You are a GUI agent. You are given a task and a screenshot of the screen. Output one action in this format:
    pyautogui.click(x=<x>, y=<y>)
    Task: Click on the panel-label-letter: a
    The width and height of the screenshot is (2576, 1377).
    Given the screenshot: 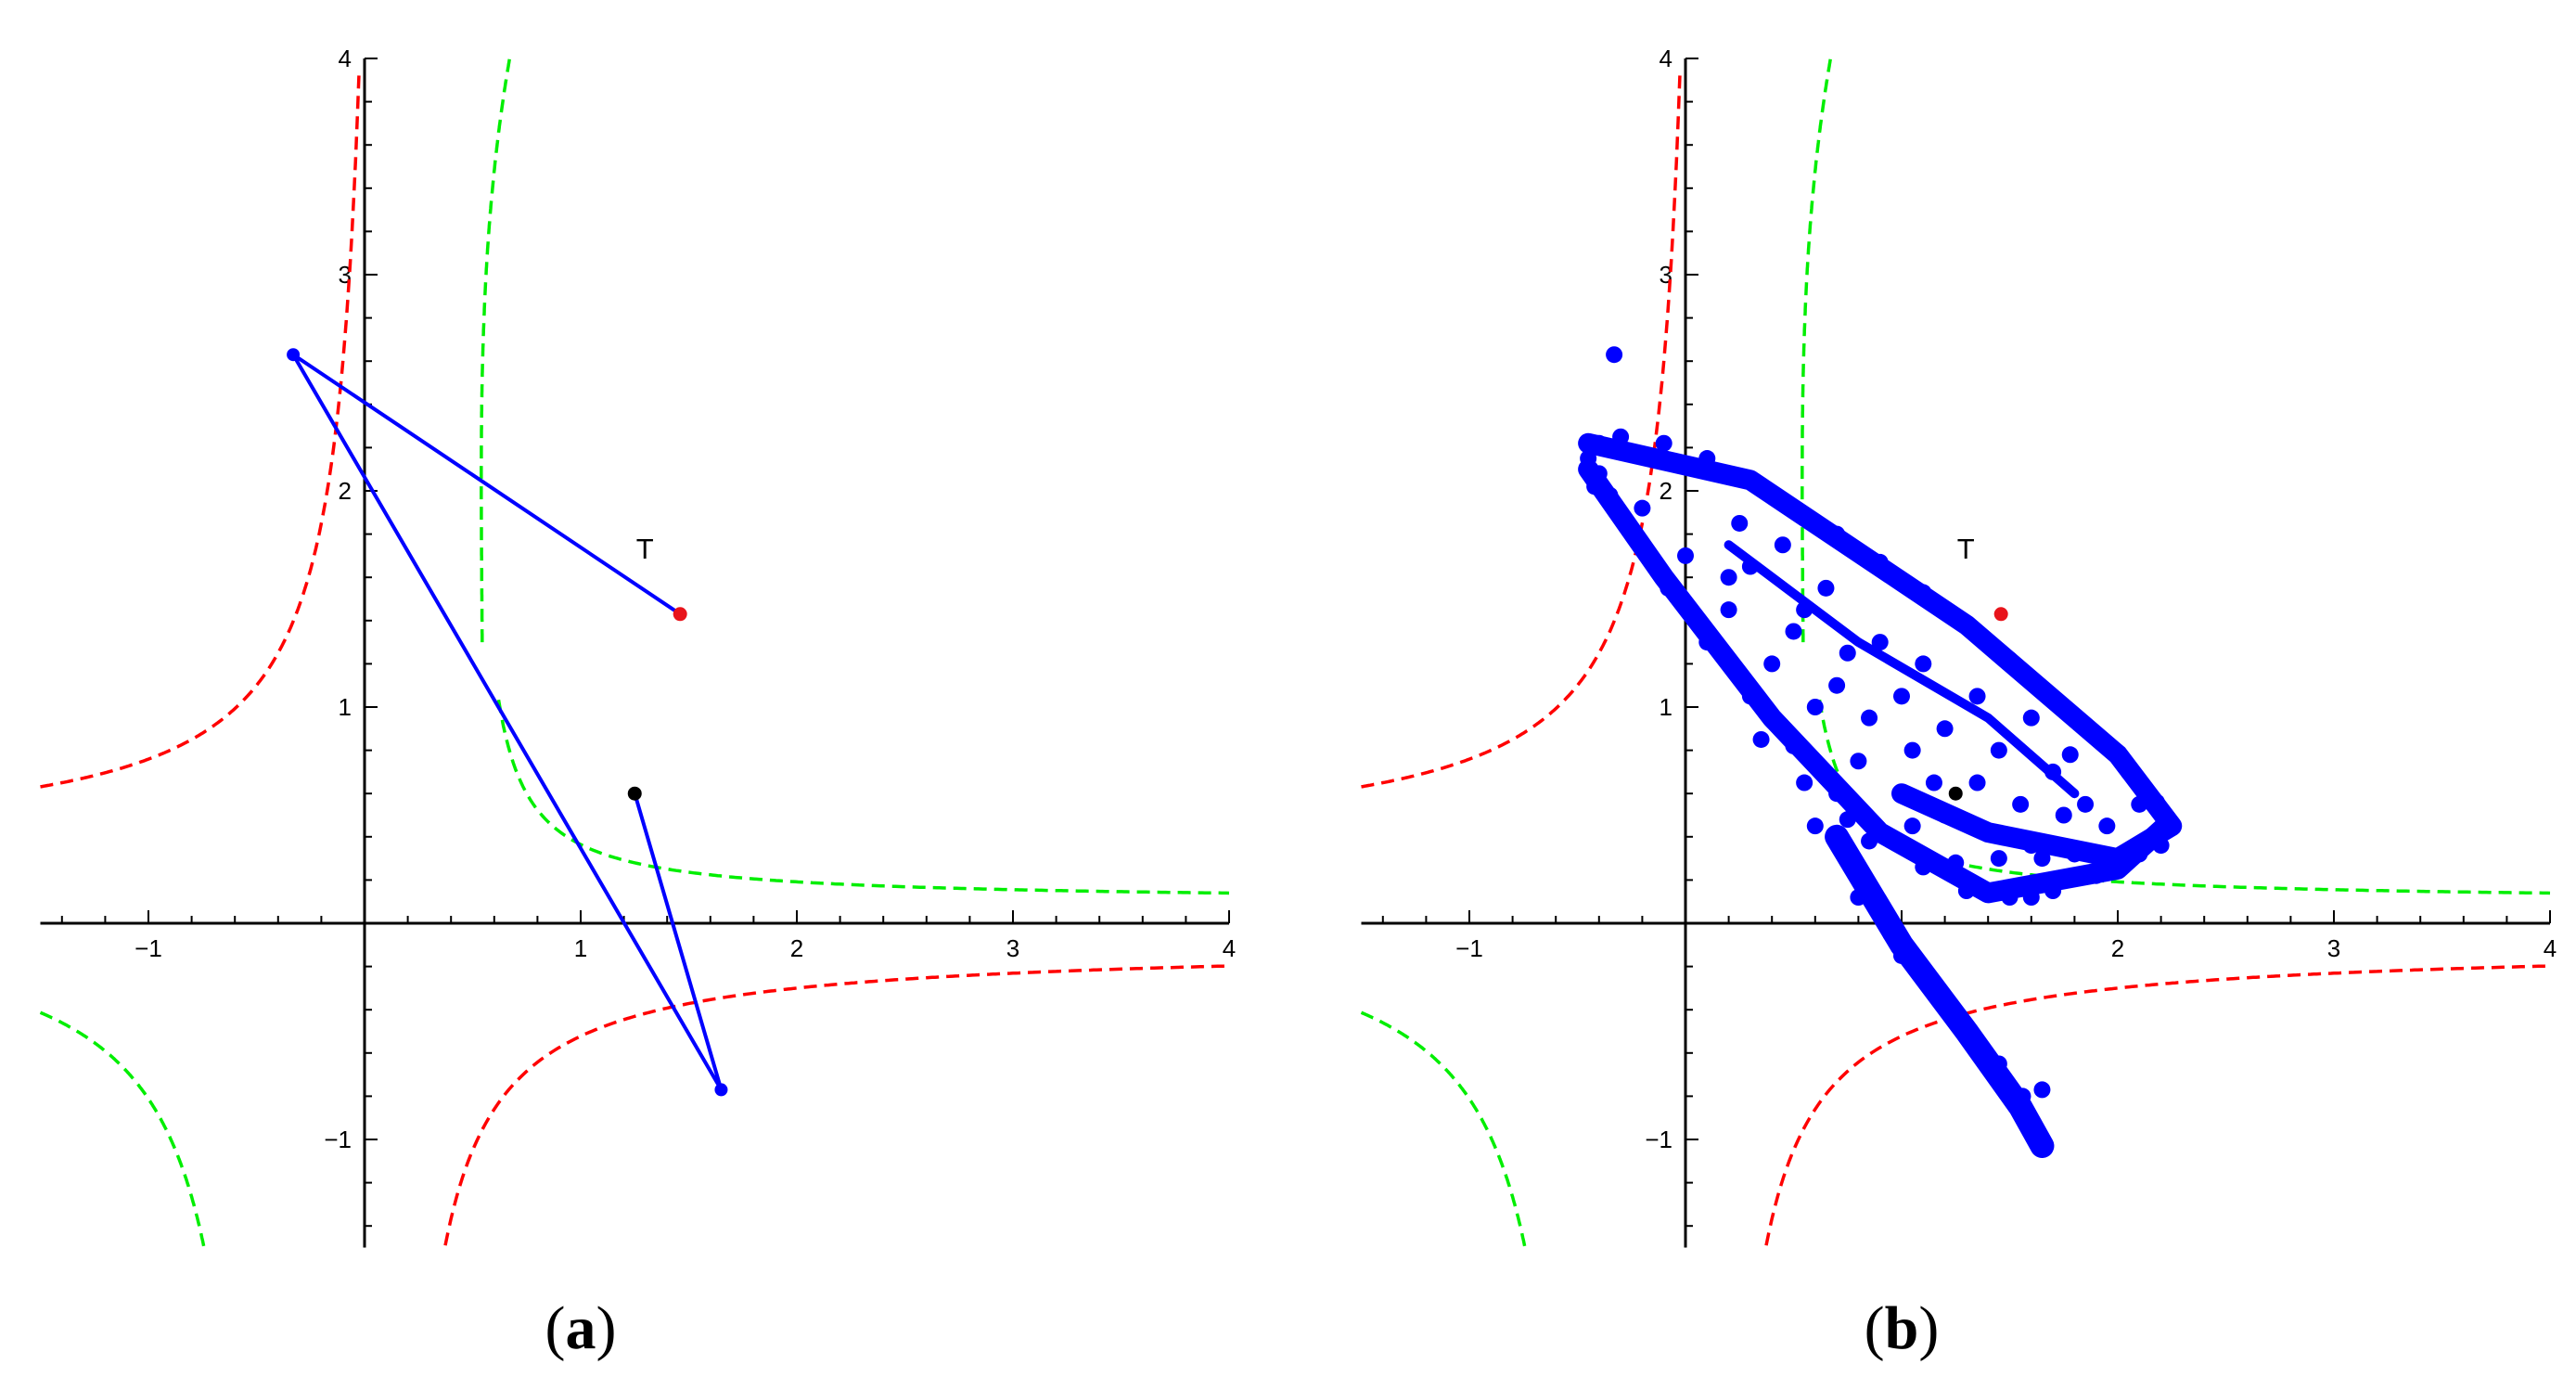 What is the action you would take?
    pyautogui.click(x=581, y=1328)
    